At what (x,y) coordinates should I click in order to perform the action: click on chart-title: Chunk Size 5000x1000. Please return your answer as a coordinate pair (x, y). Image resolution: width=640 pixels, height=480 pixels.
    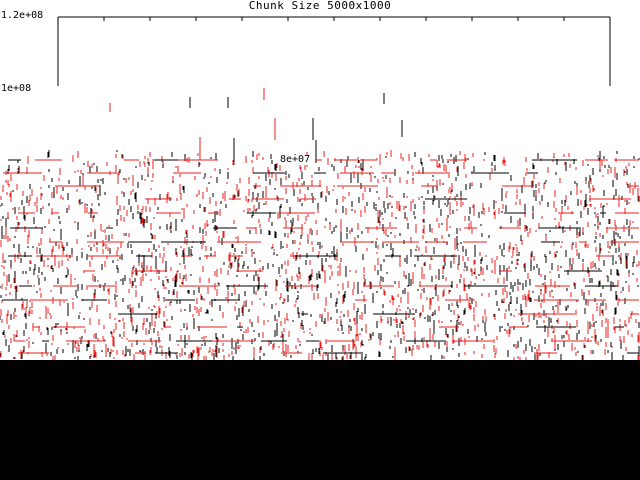
    Looking at the image, I should click on (320, 6).